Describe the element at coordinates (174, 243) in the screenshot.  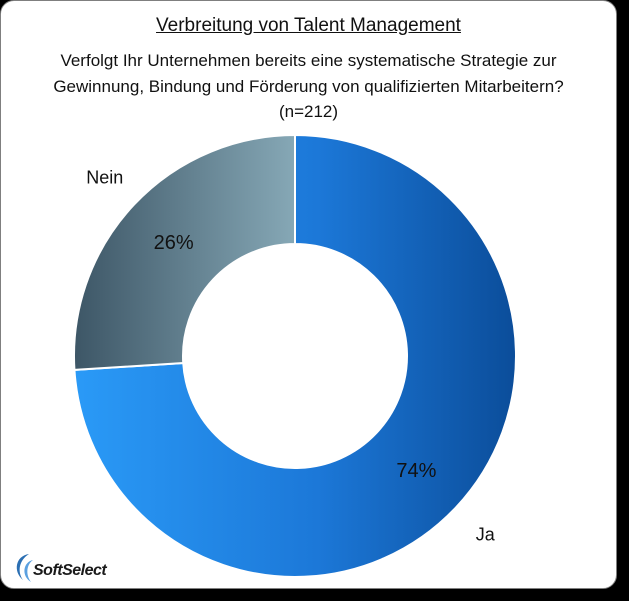
I see `value-label-nein: 26%` at that location.